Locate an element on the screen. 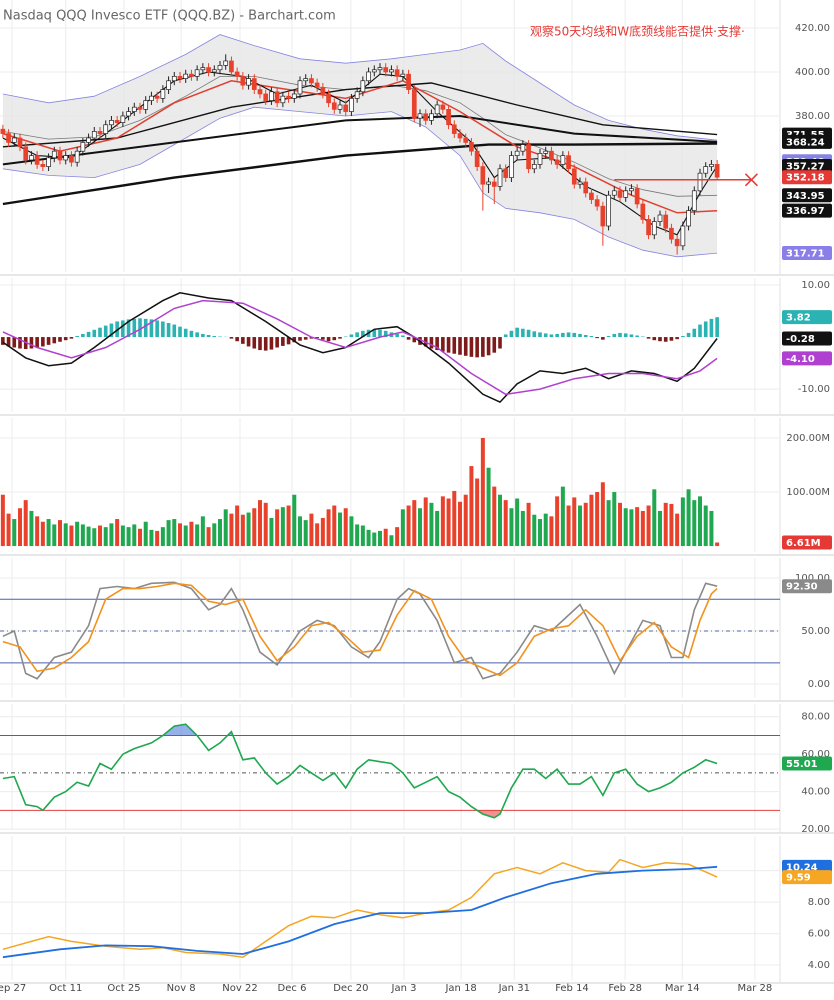  value-badge-label: 368.24 is located at coordinates (805, 142).